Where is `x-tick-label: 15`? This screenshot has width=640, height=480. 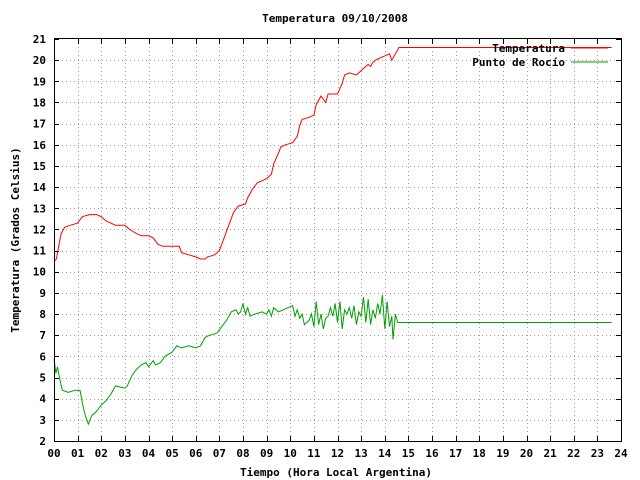 x-tick-label: 15 is located at coordinates (408, 453).